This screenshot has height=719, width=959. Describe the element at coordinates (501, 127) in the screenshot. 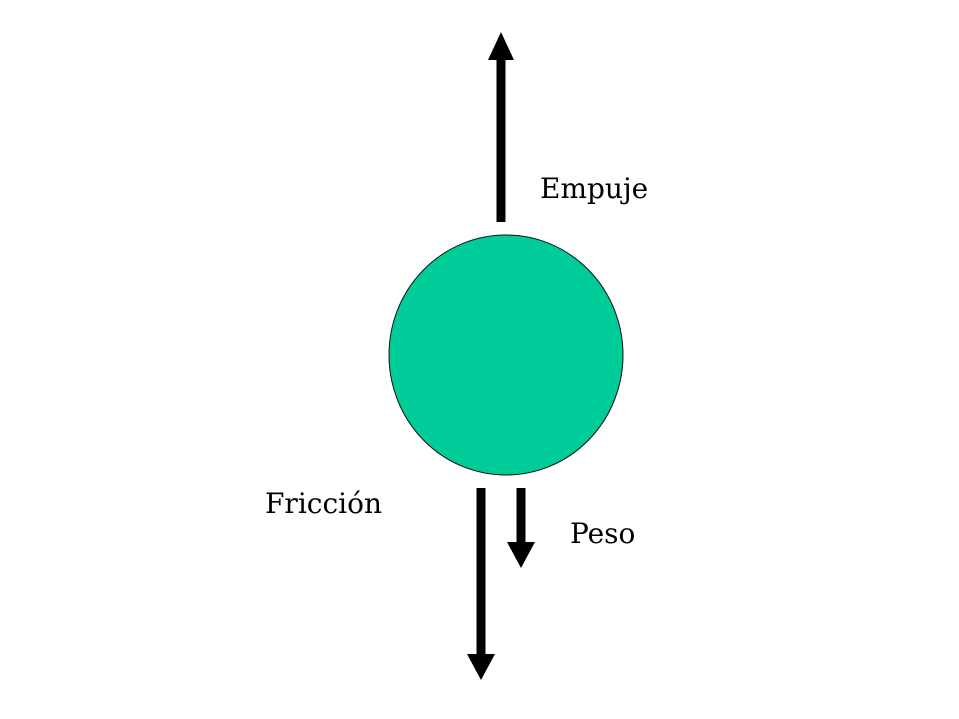

I see `empuje-arrow` at that location.